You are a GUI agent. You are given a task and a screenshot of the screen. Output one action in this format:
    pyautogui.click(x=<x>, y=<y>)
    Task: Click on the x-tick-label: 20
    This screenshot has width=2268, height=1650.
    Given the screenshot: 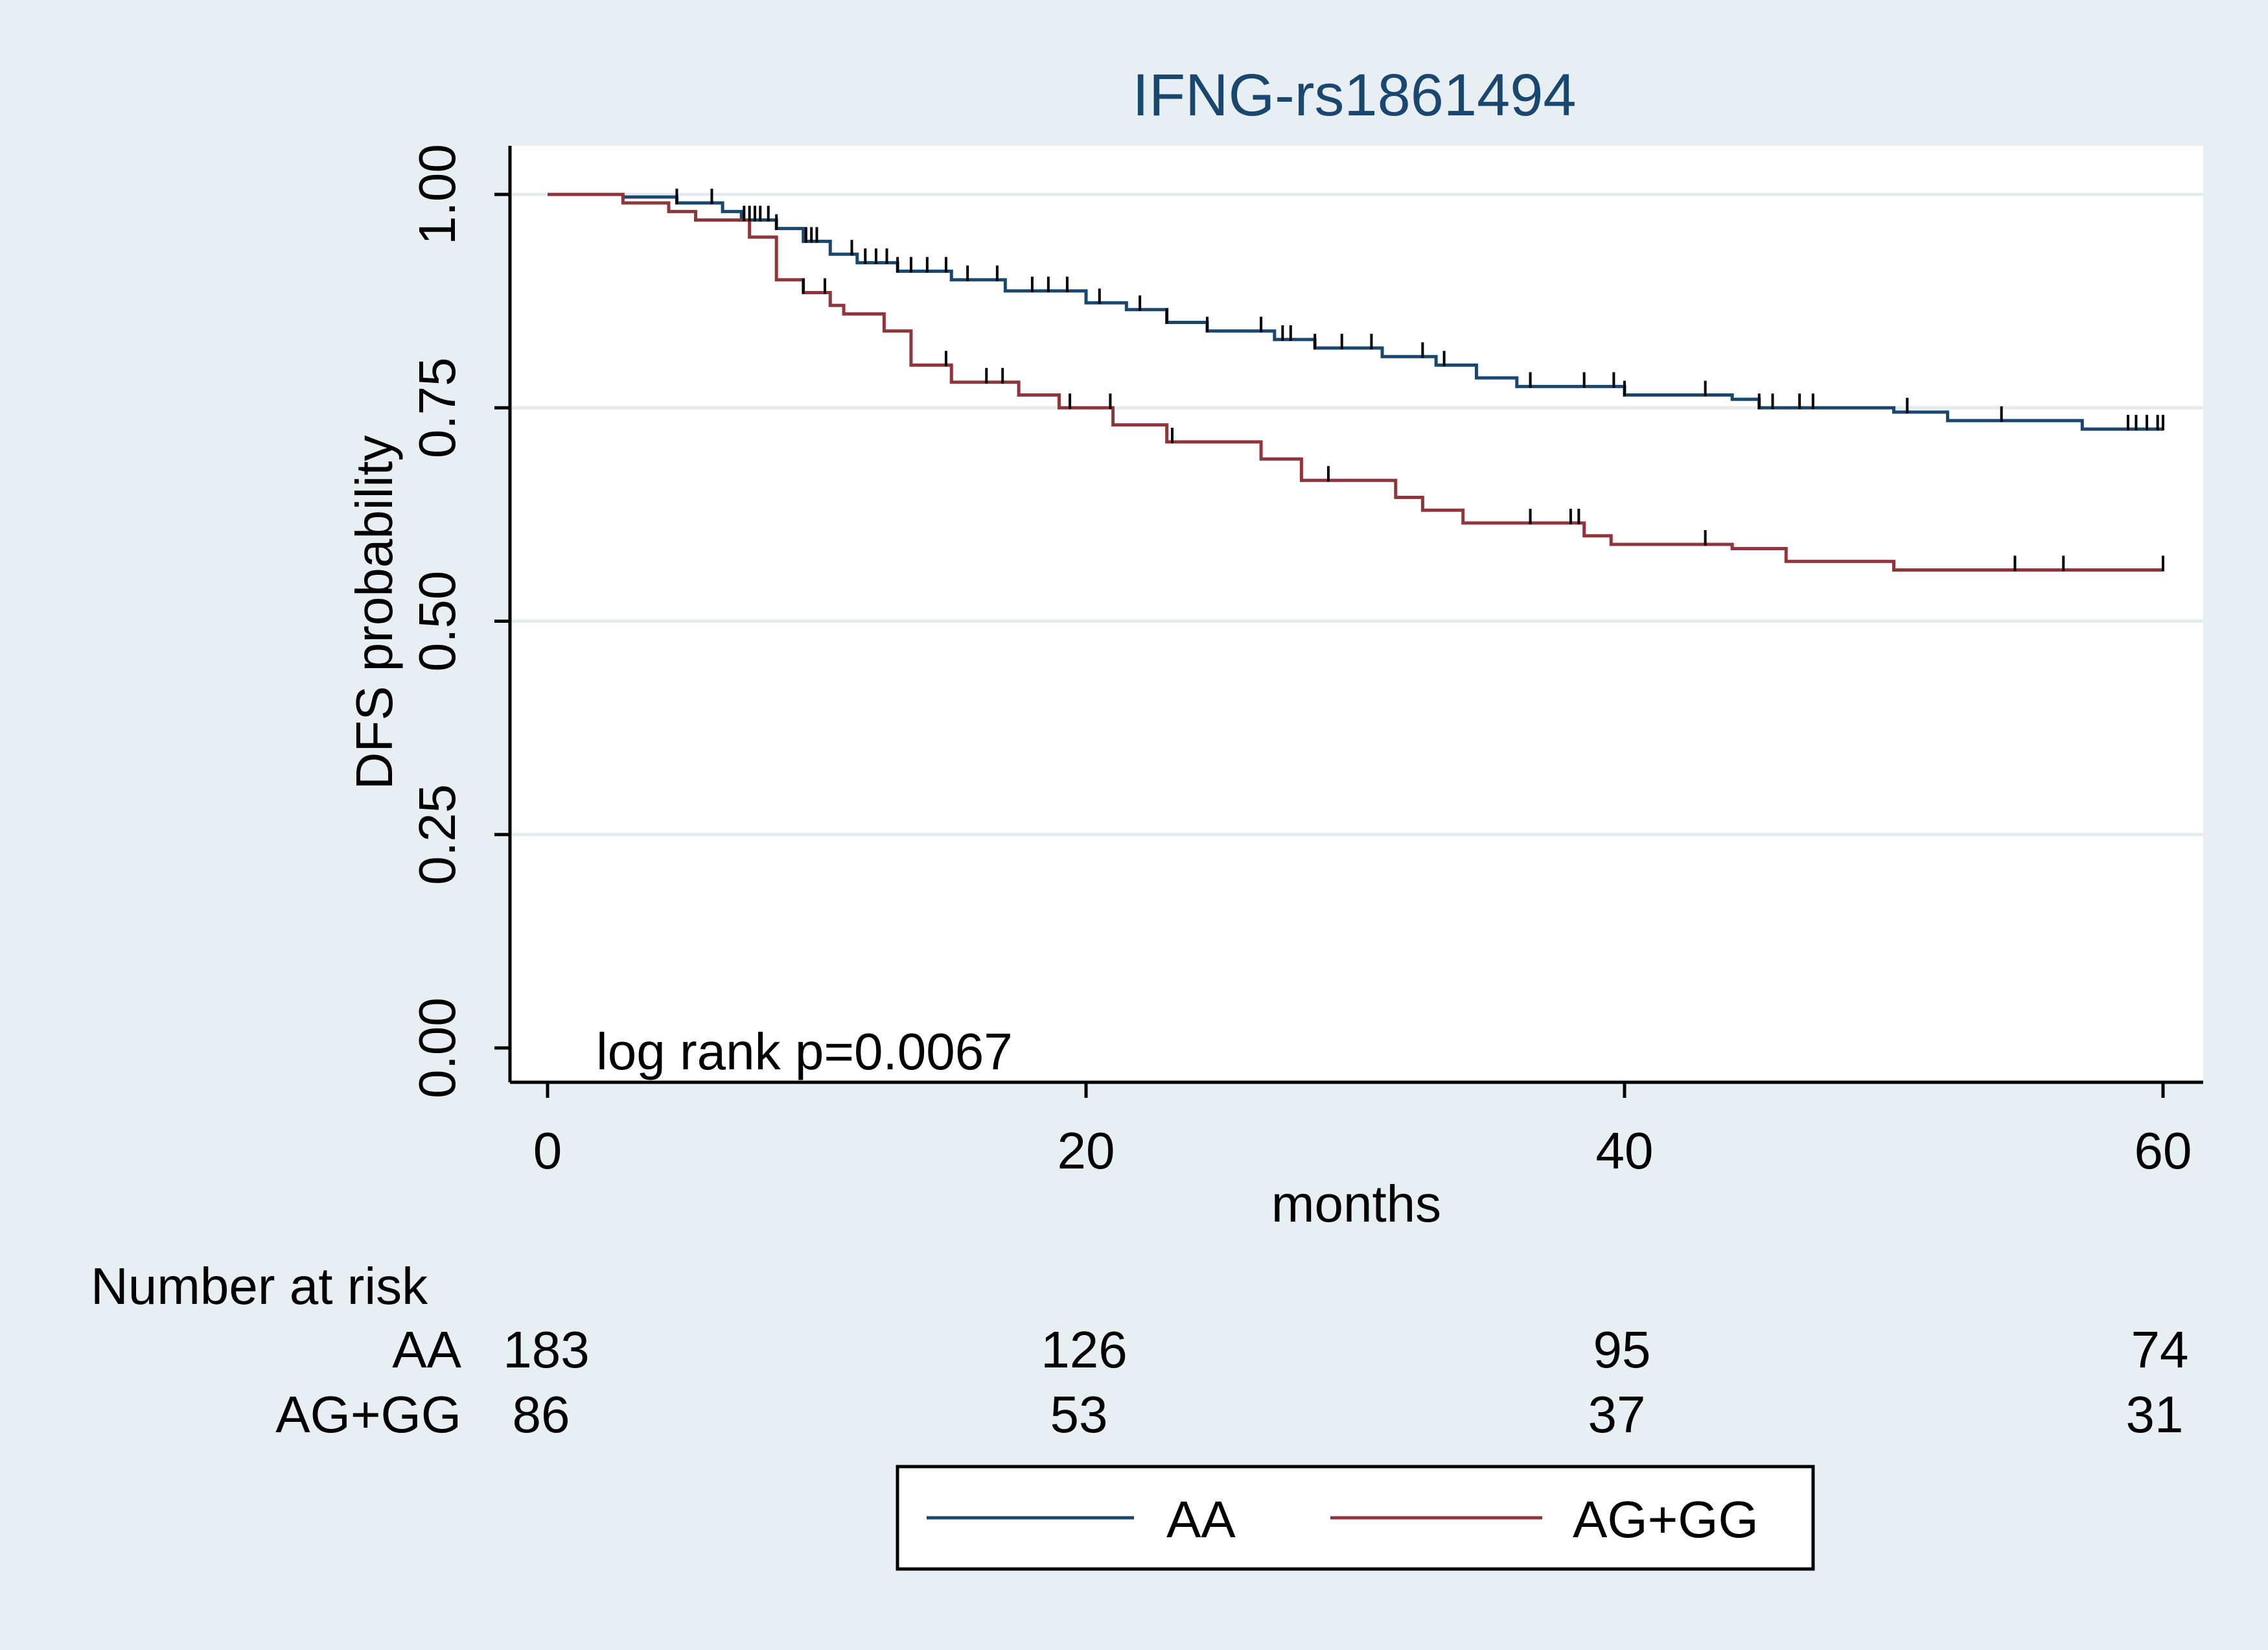 What is the action you would take?
    pyautogui.click(x=1086, y=1150)
    